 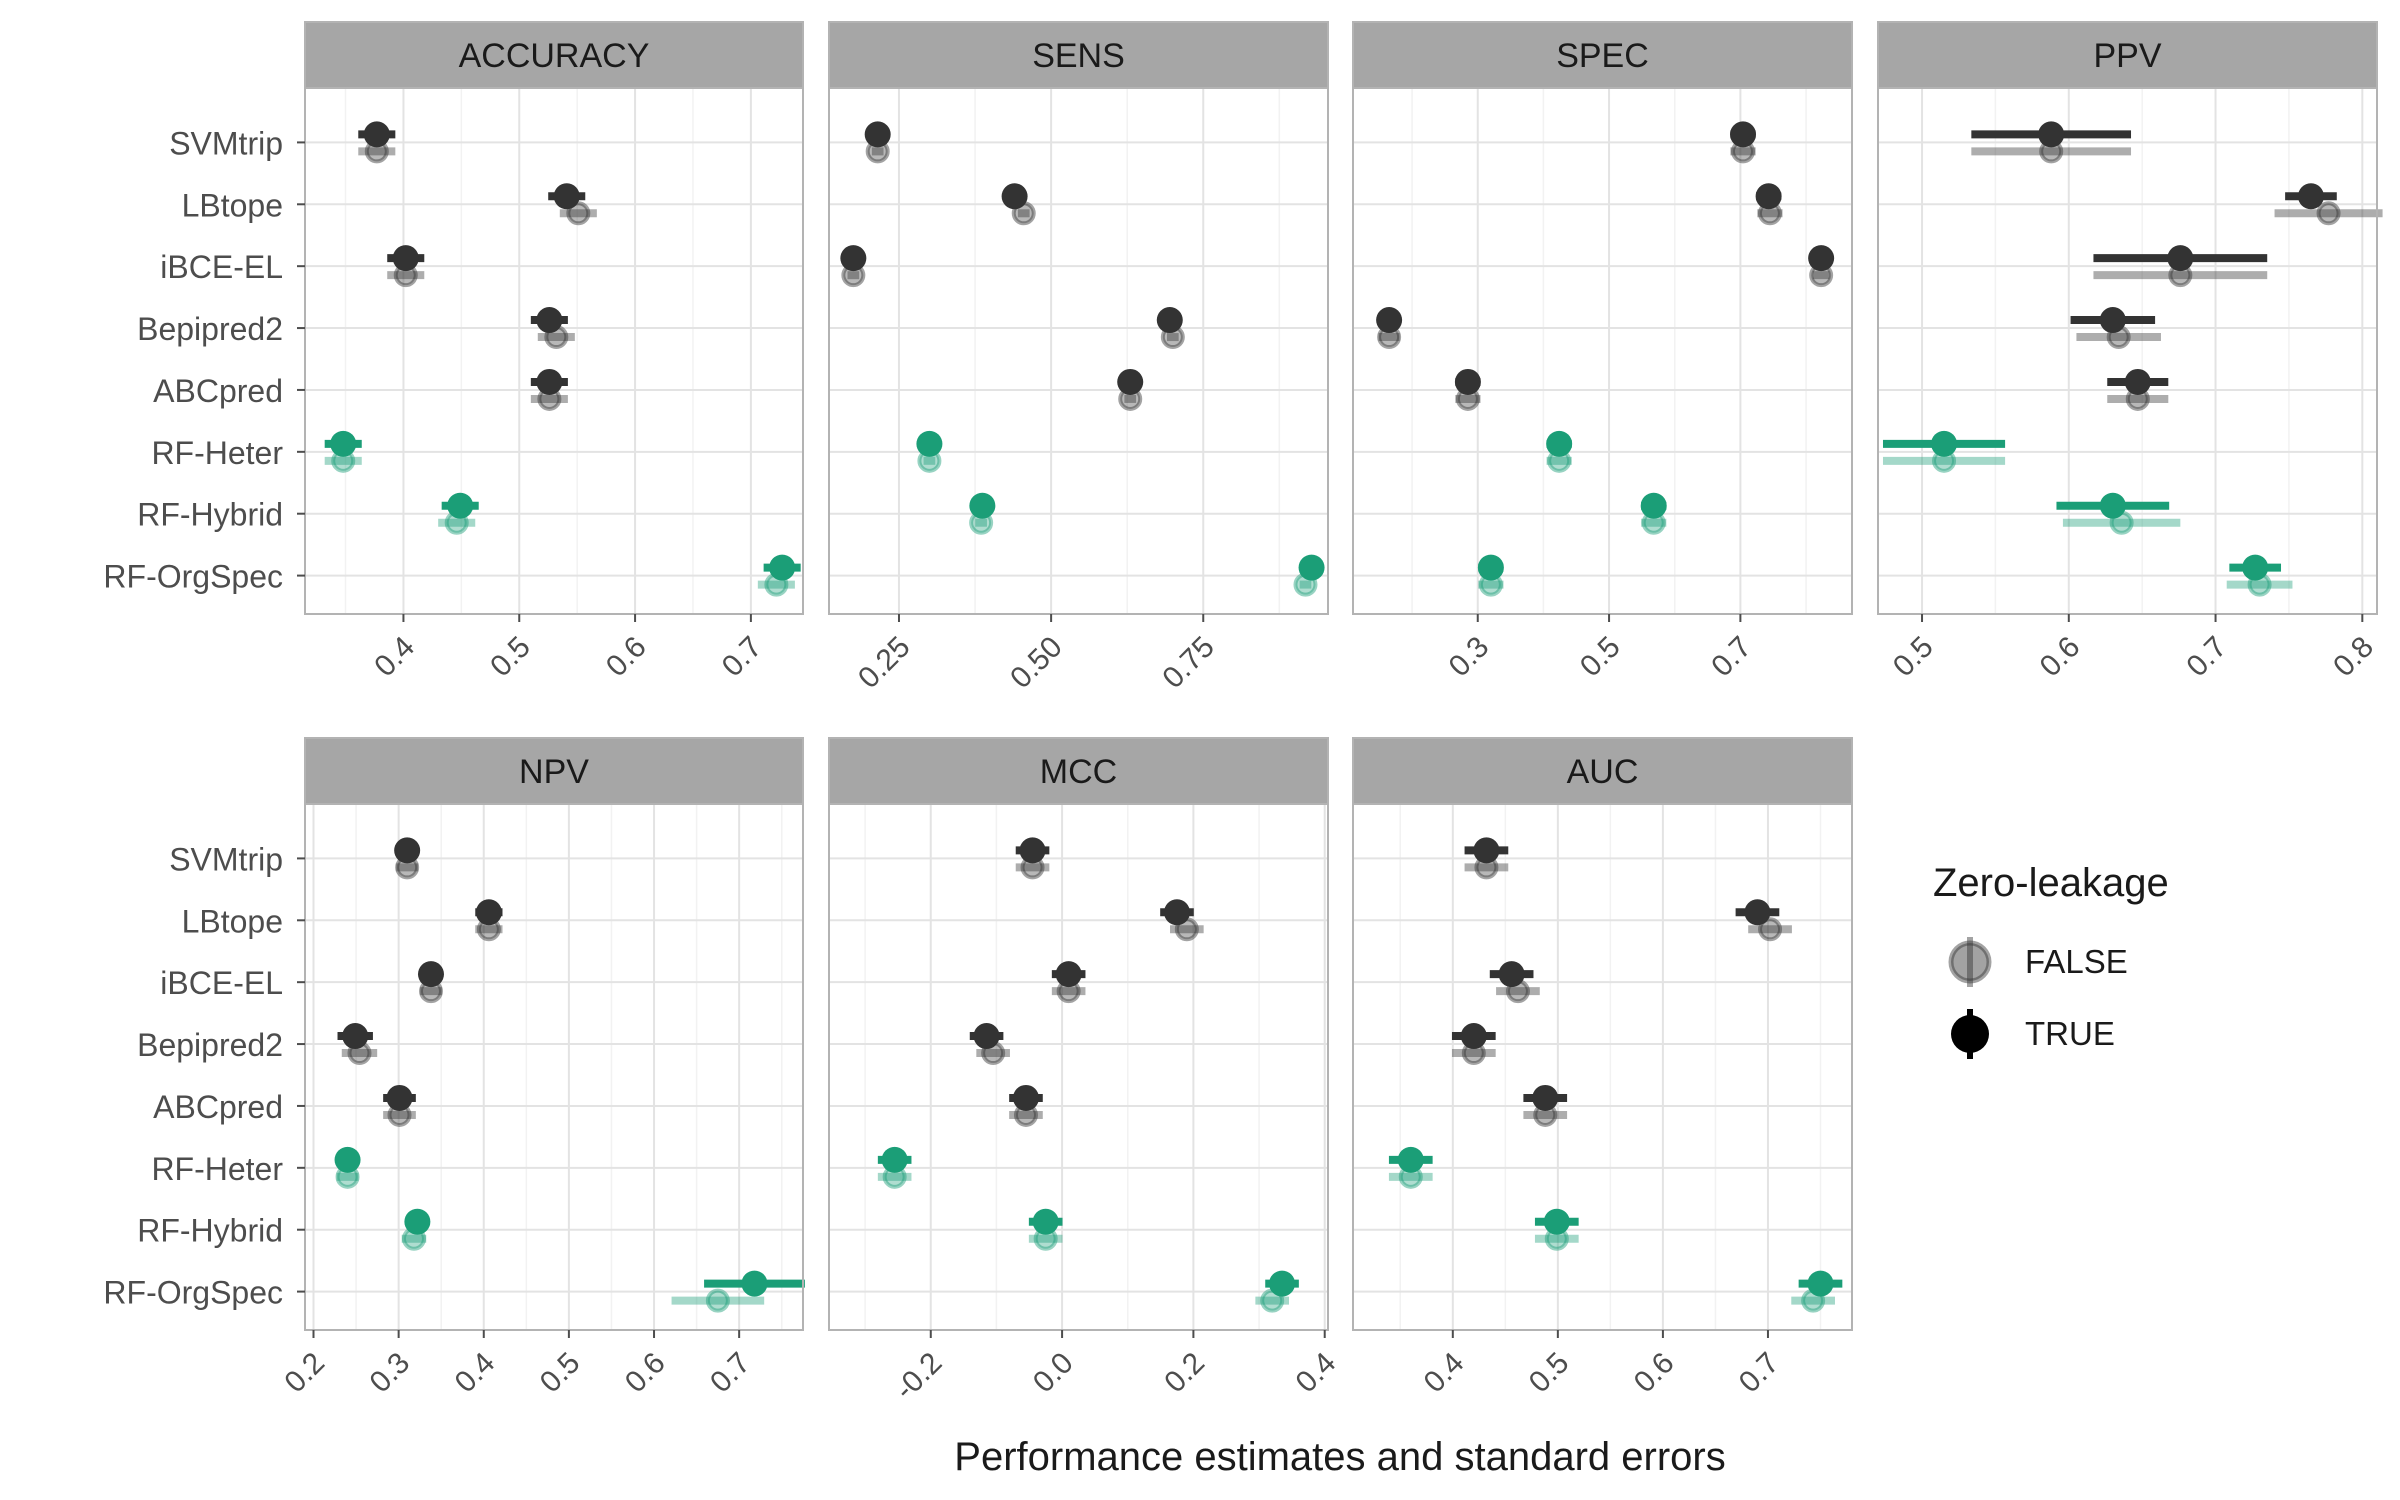 I want to click on y-tick-label-bepipred2: Bepipred2, so click(x=210, y=1045).